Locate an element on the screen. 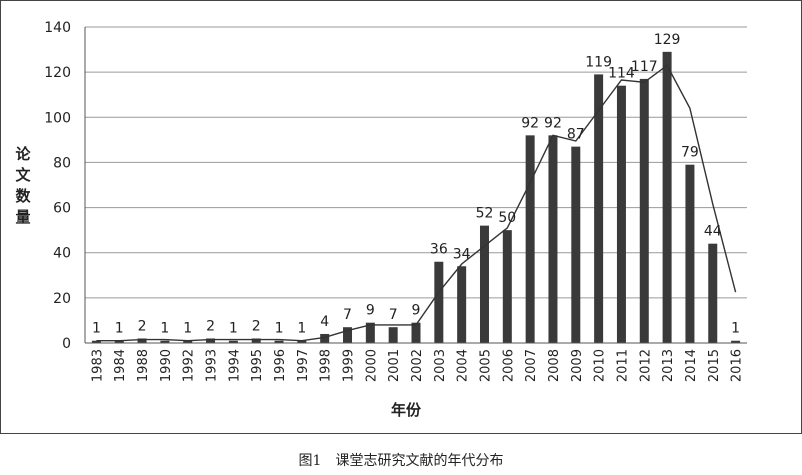  x-tick-label: 2000 is located at coordinates (371, 365).